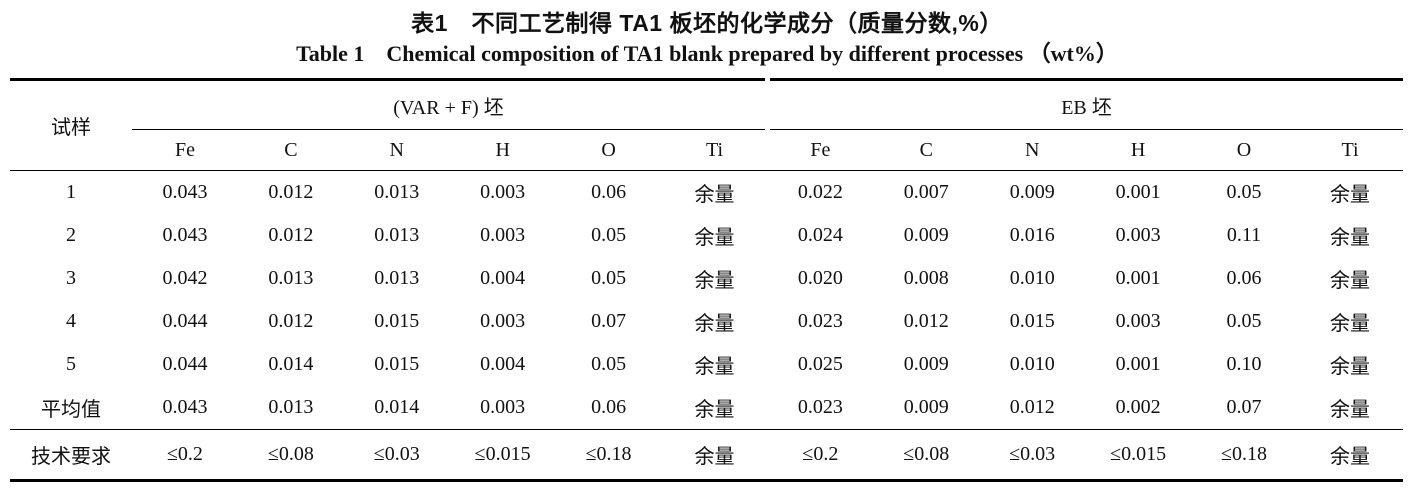 This screenshot has height=493, width=1414. What do you see at coordinates (396, 455) in the screenshot?
I see `value-cell: ≤0.03` at bounding box center [396, 455].